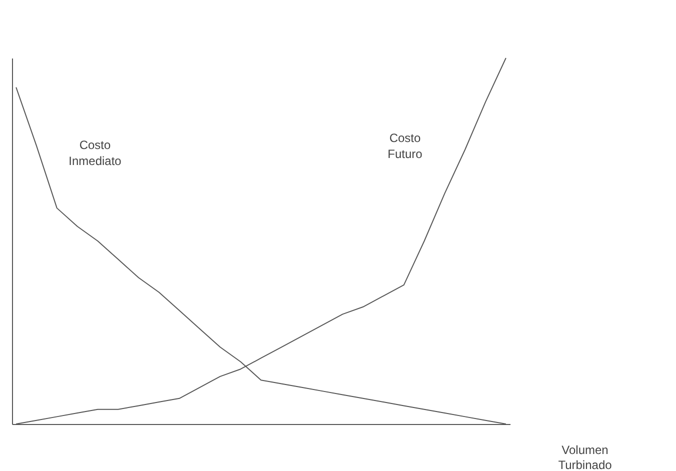 The width and height of the screenshot is (676, 471). Describe the element at coordinates (585, 457) in the screenshot. I see `x-axis-title: Volumen Turbinado` at that location.